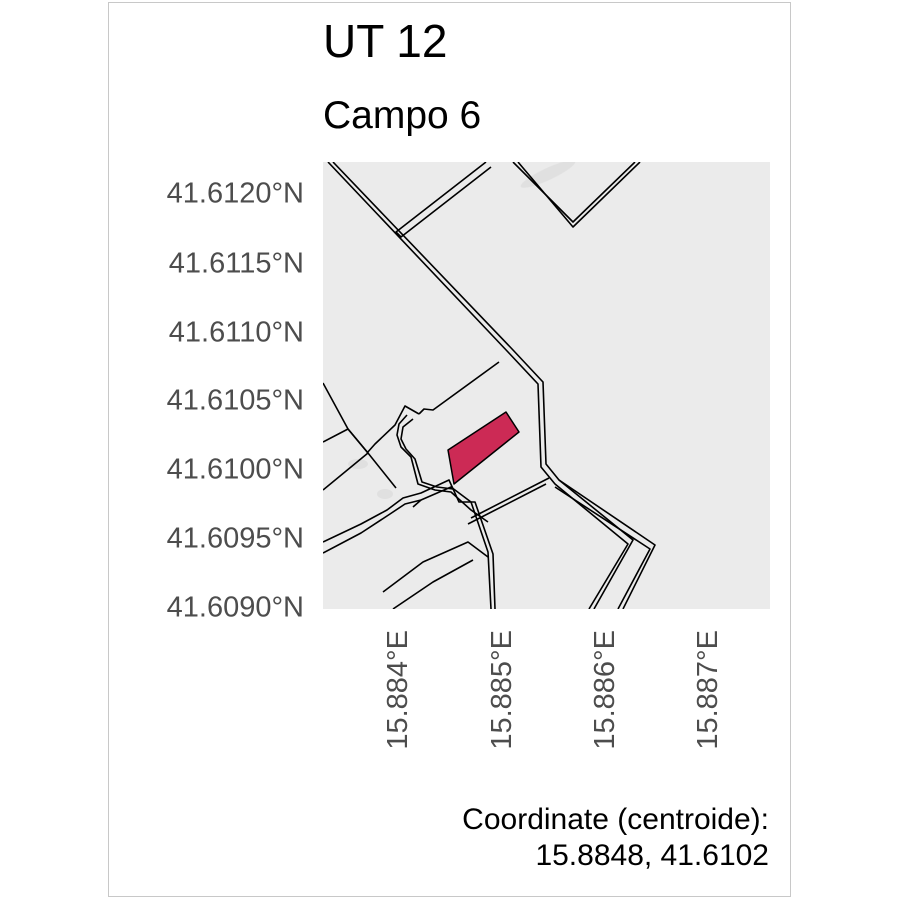  What do you see at coordinates (605, 690) in the screenshot?
I see `x-tick-label: 15.886°E` at bounding box center [605, 690].